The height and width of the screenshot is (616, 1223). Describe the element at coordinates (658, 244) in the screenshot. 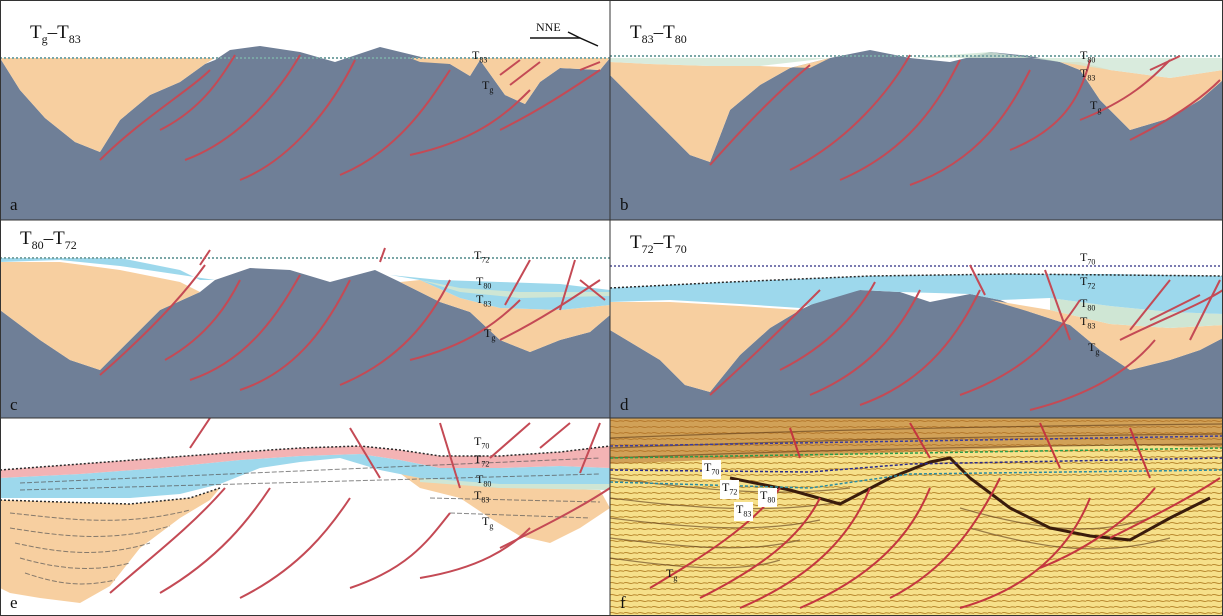

I see `panel-d-title: T72–T70` at that location.